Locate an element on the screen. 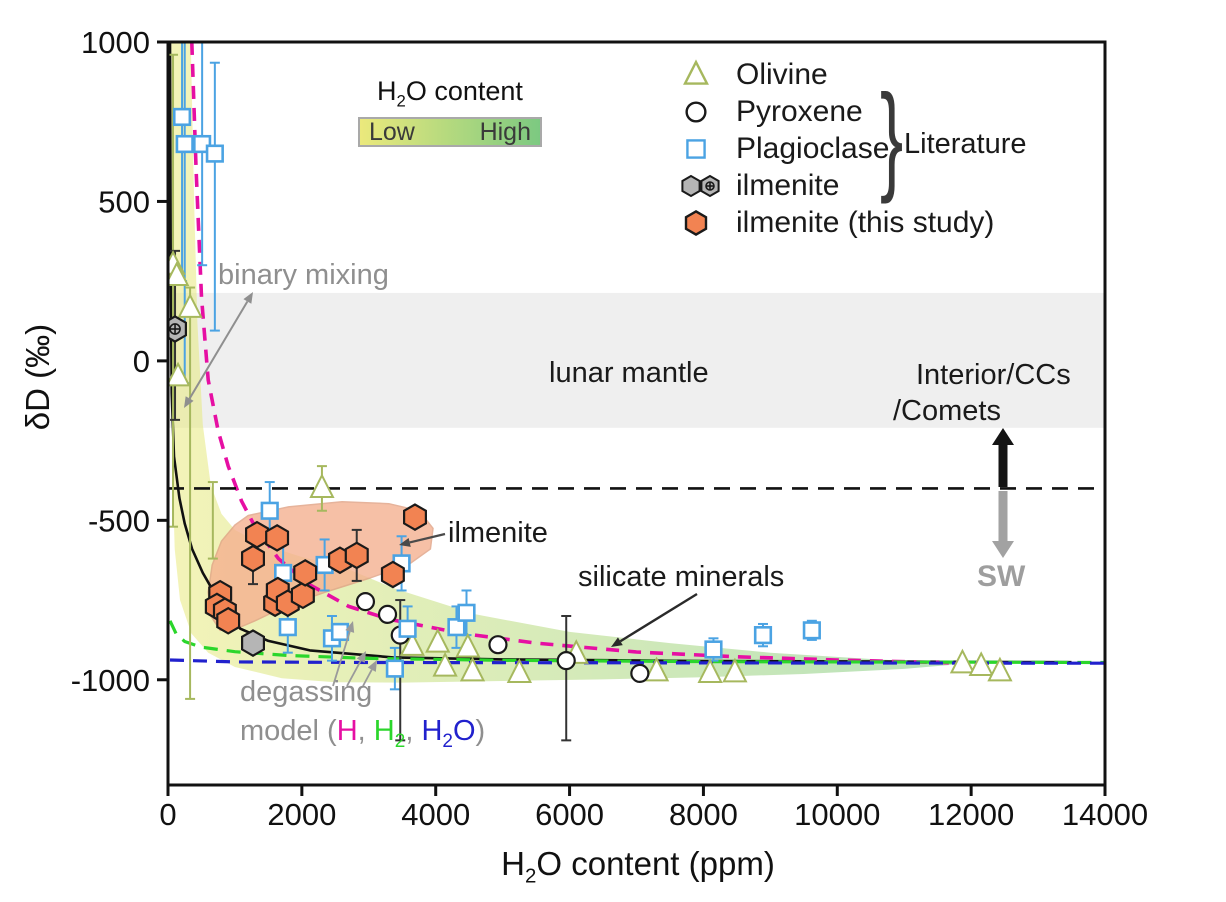  degassing-arrow-1-head is located at coordinates (350, 627).